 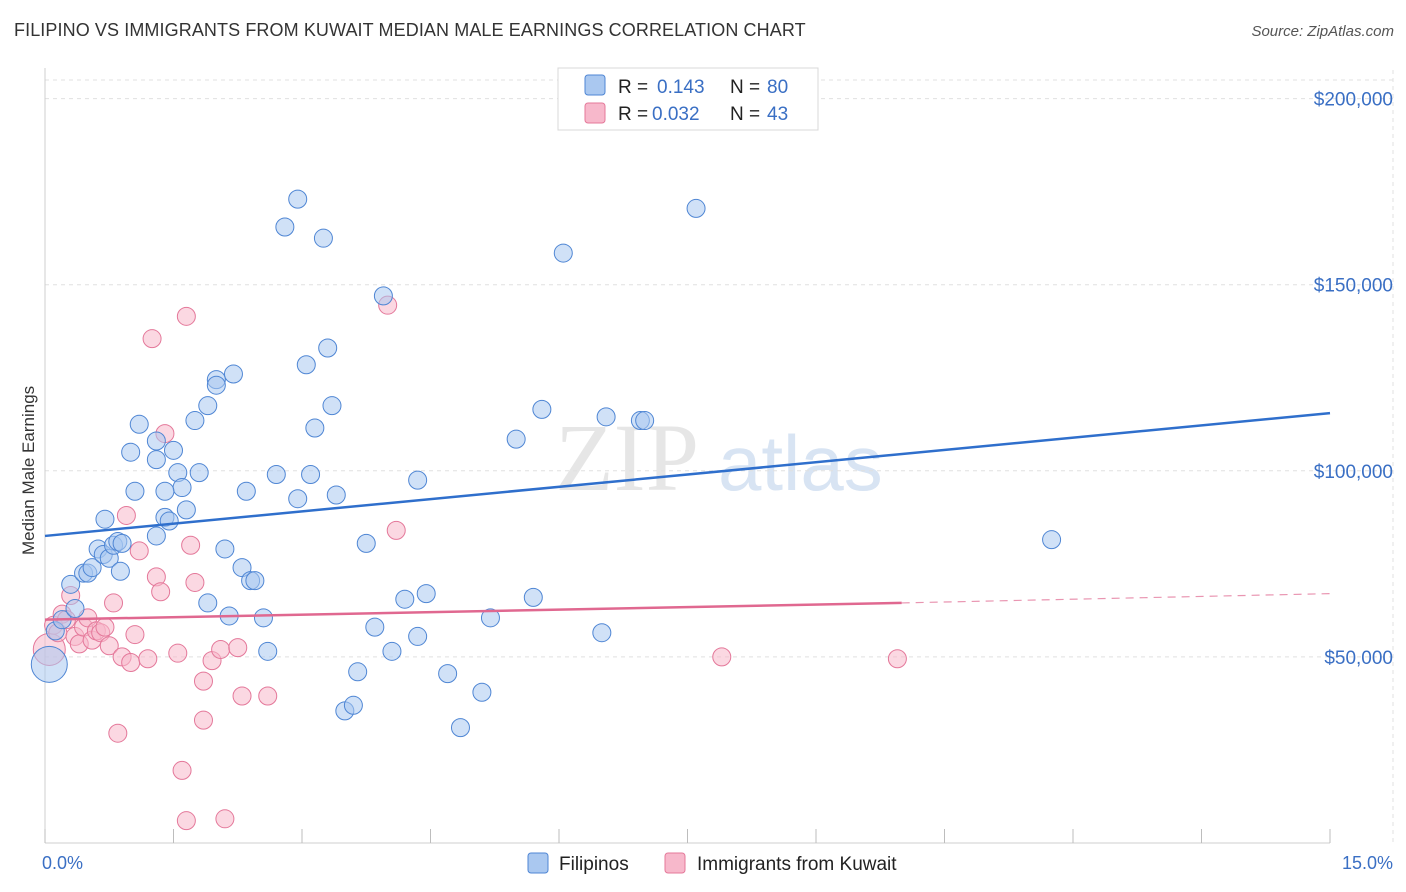 What do you see at coordinates (473, 611) in the screenshot?
I see `kuwait-trend-line` at bounding box center [473, 611].